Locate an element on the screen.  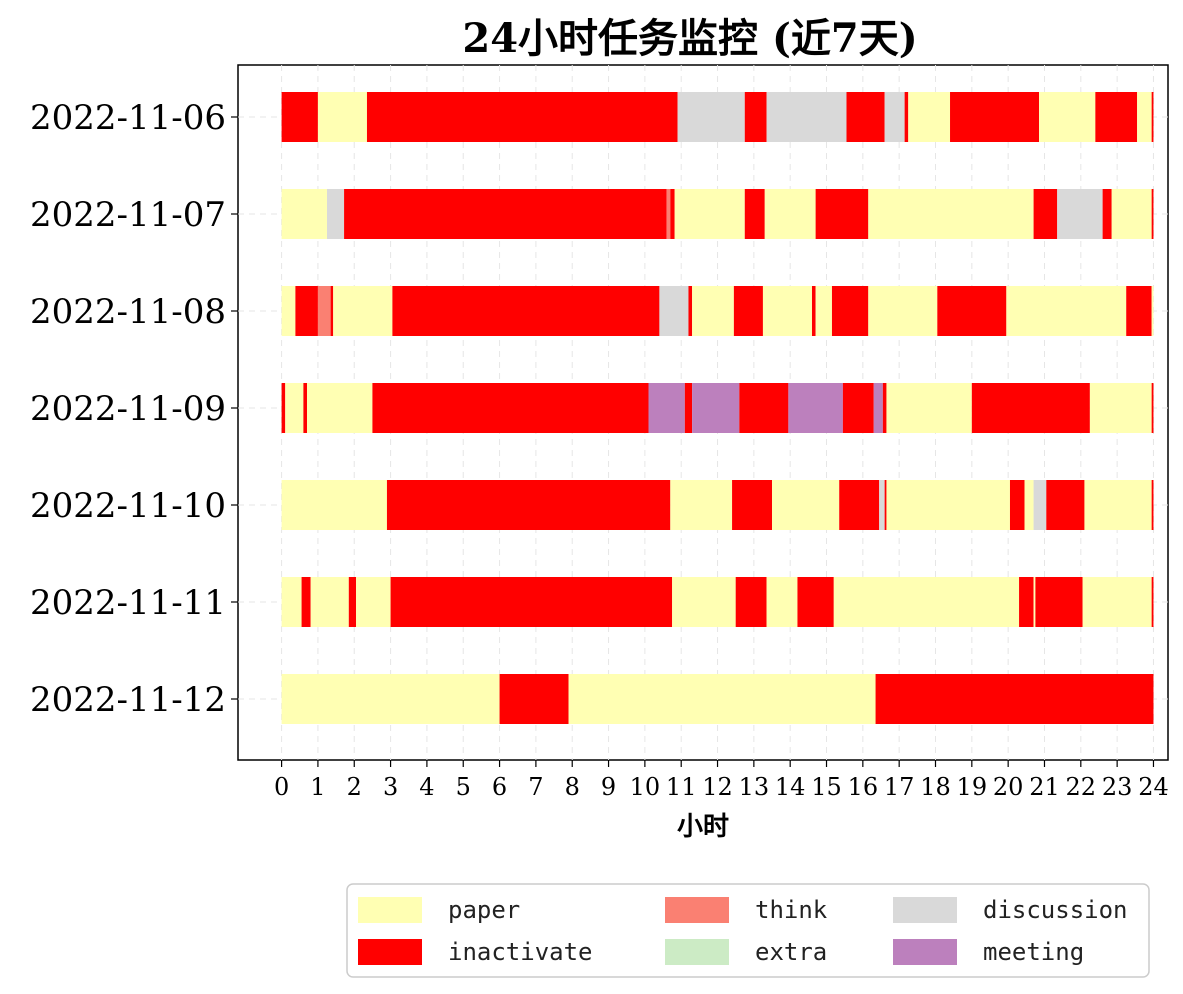
x-tick-label: 23 is located at coordinates (1117, 787).